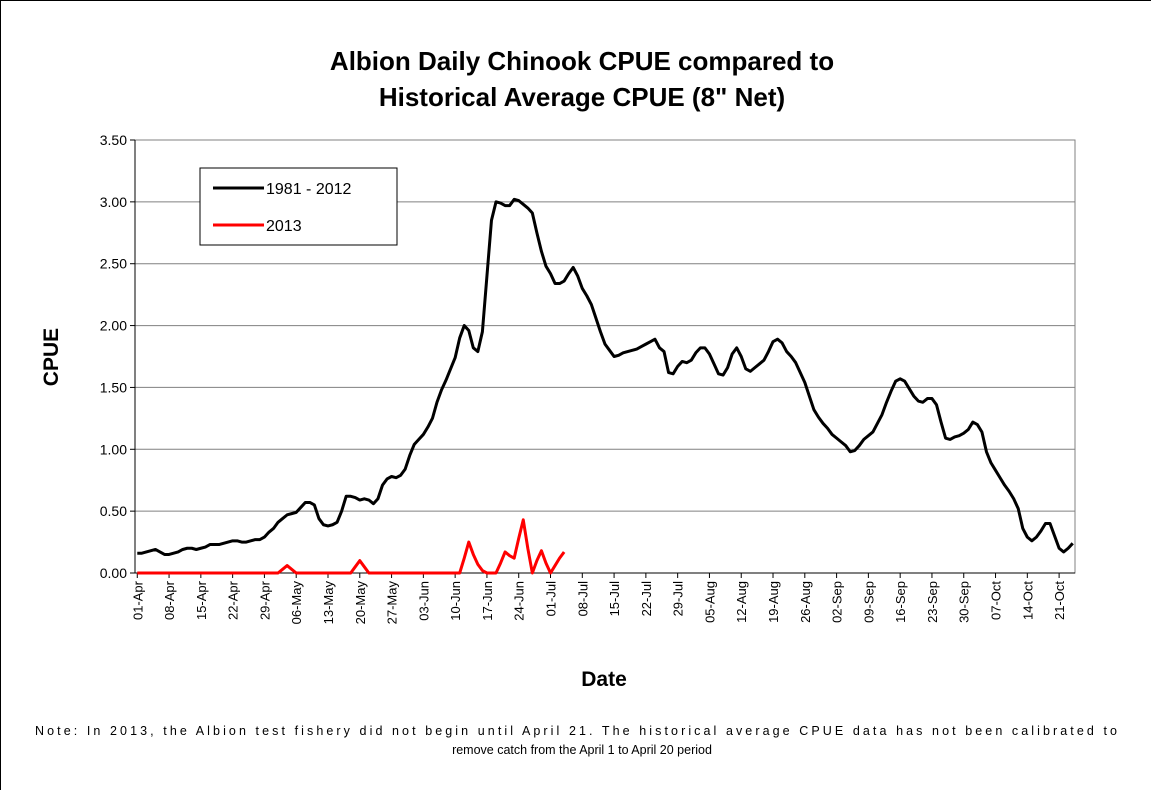 This screenshot has width=1151, height=790. Describe the element at coordinates (328, 603) in the screenshot. I see `x-tick-label: 13-May` at that location.